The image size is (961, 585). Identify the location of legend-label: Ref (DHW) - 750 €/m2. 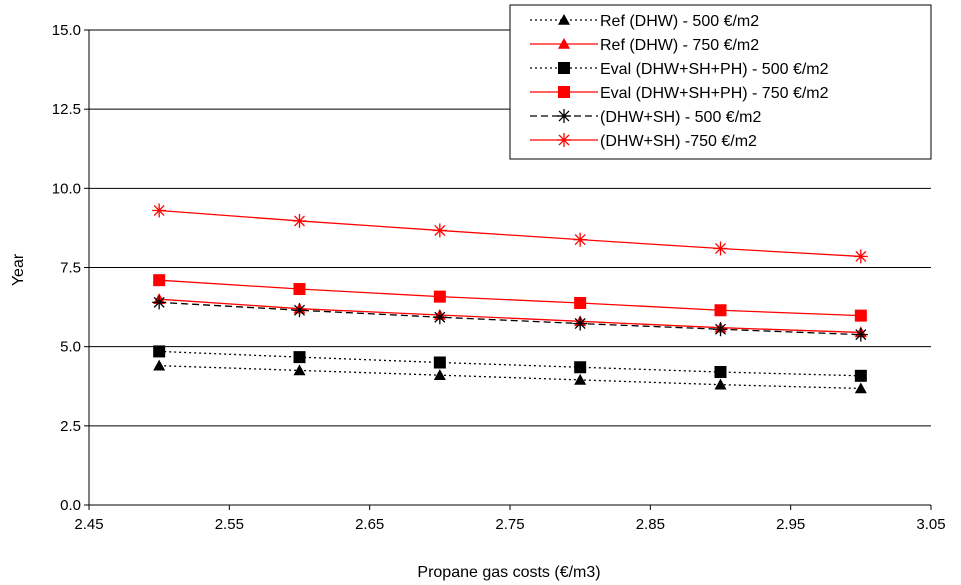
(679, 45).